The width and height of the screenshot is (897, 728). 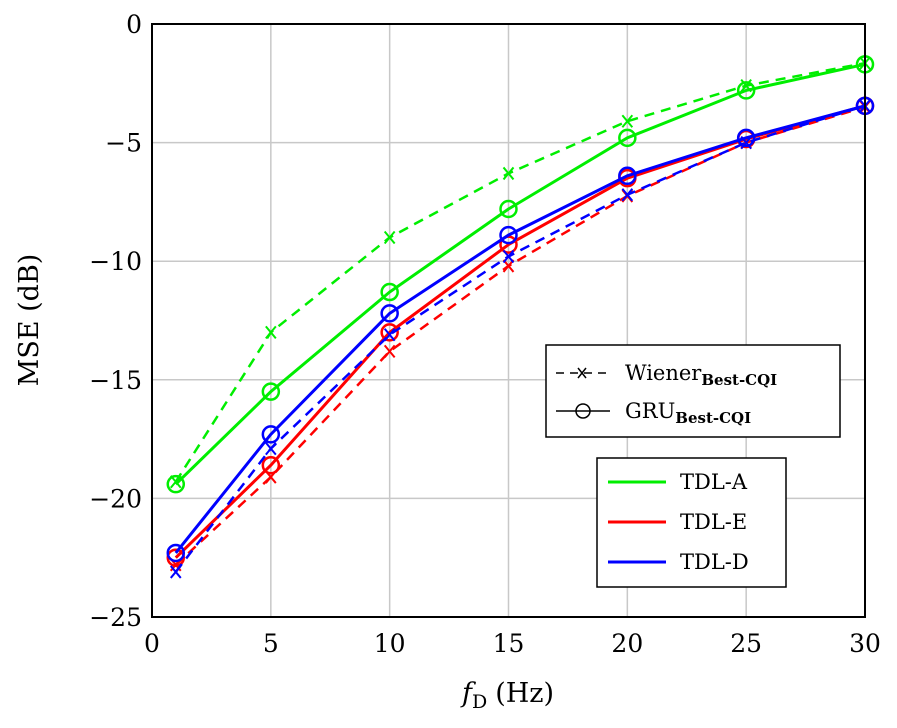 I want to click on color-legend: TDL-A TDL-E TDL-D, so click(x=691, y=522).